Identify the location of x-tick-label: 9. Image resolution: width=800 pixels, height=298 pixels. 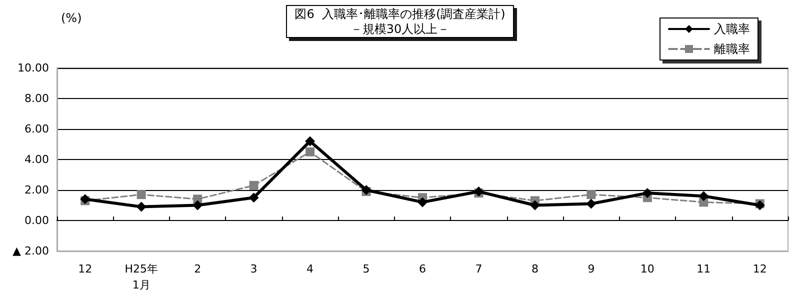
(591, 269).